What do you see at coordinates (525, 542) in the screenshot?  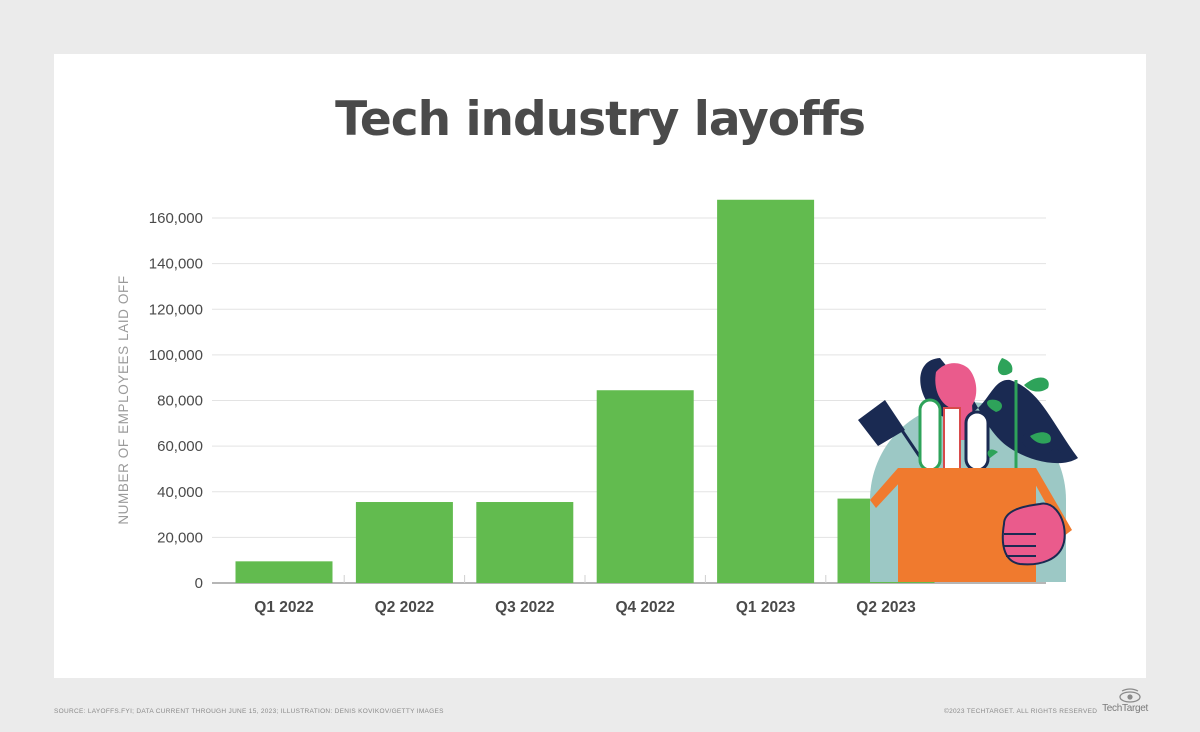 I see `bar-q3-2022` at bounding box center [525, 542].